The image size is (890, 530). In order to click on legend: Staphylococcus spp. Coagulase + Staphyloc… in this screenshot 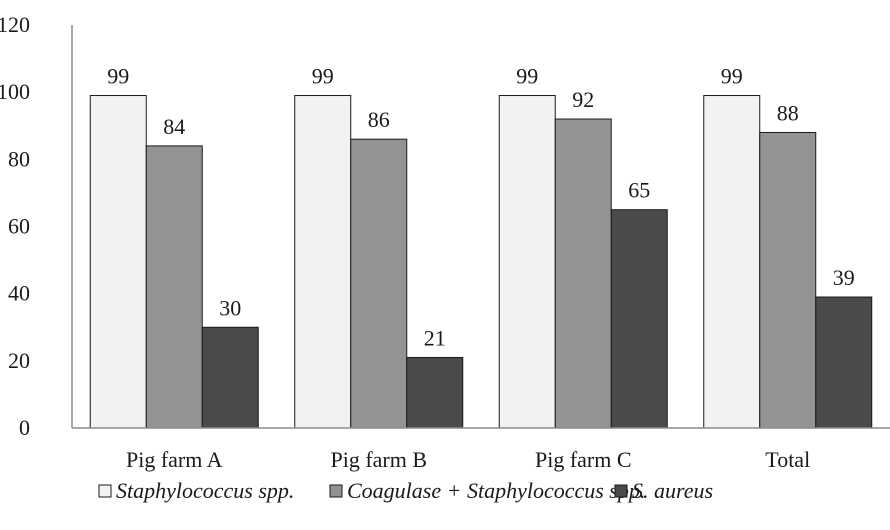, I will do `click(405, 490)`.